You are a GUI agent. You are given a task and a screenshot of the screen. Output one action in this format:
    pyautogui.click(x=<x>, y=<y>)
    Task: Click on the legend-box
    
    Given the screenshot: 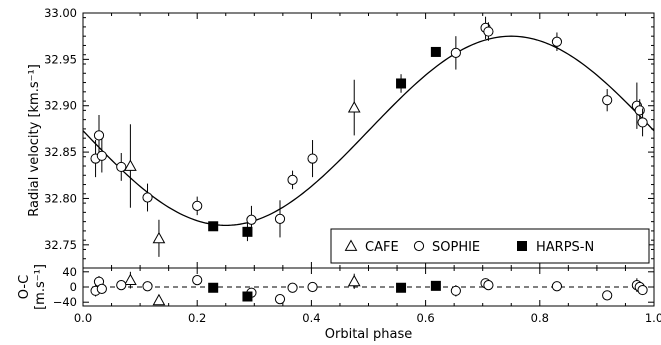 What is the action you would take?
    pyautogui.click(x=490, y=246)
    